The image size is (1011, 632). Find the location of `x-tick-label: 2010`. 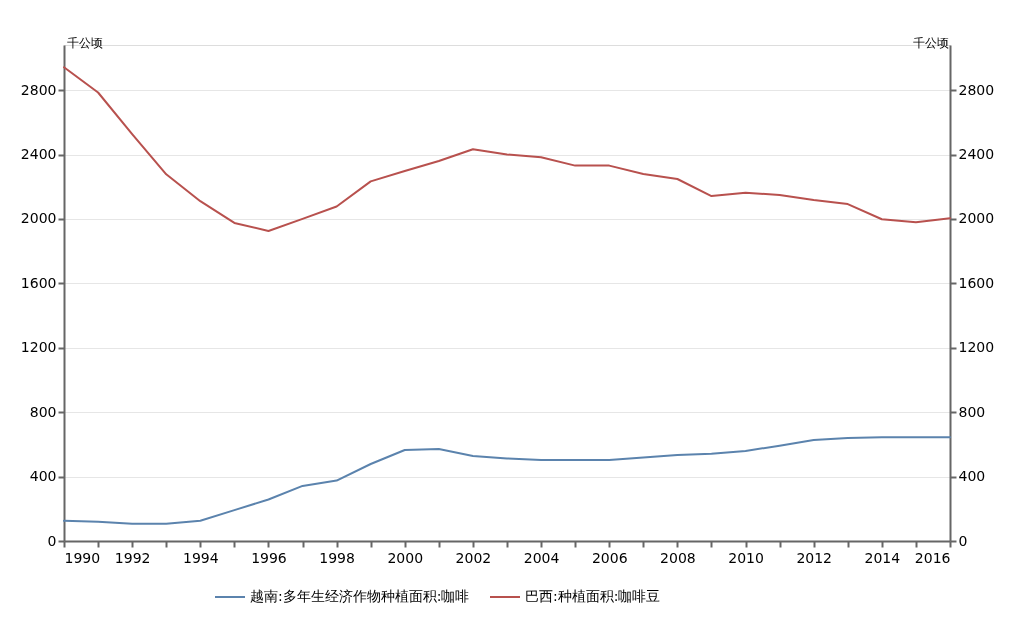

x-tick-label: 2010 is located at coordinates (746, 557).